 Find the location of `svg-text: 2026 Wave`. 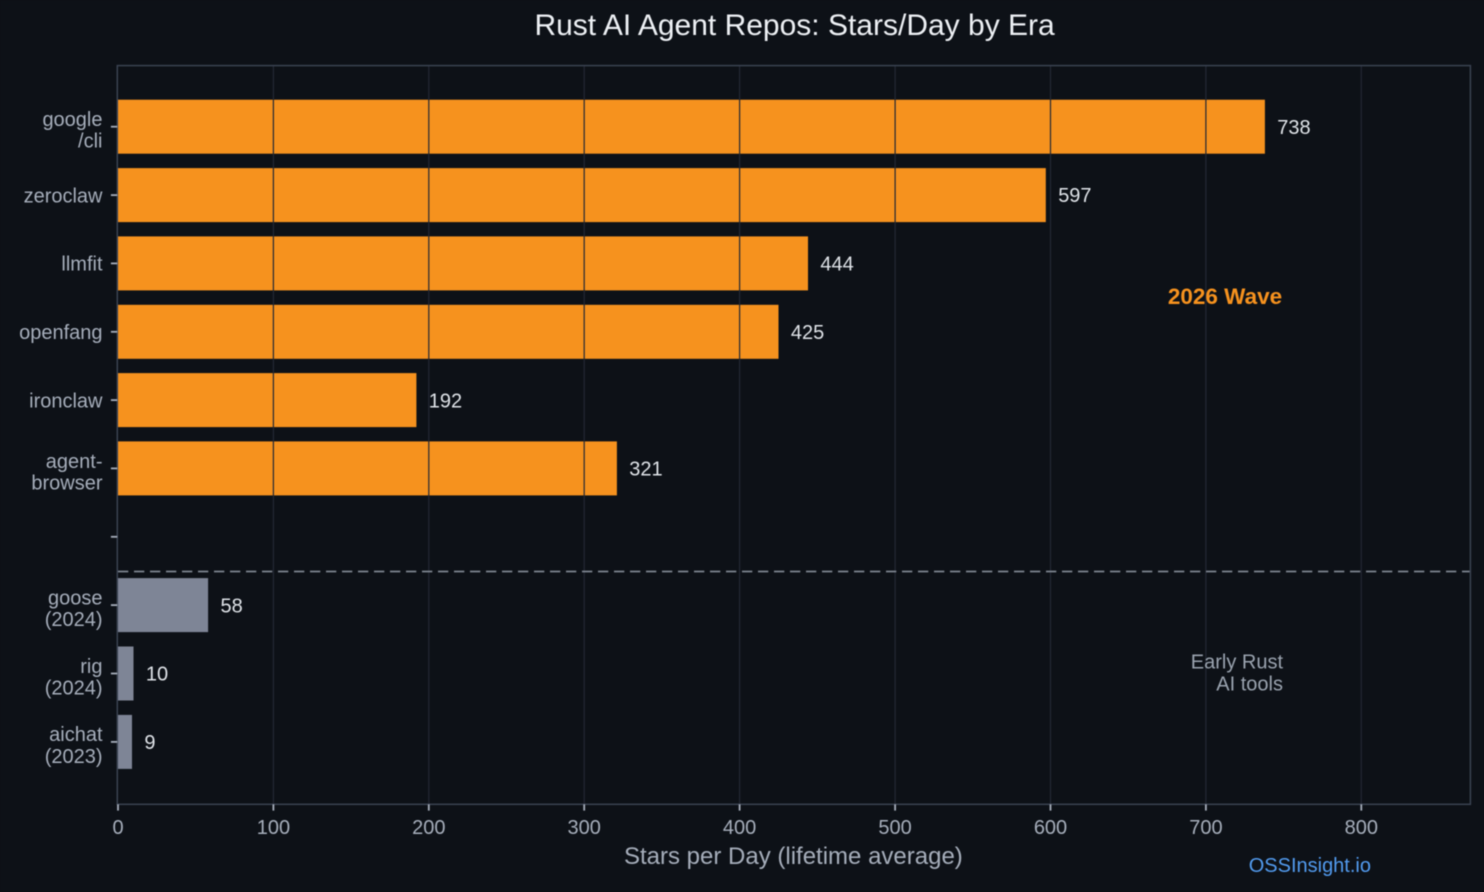

svg-text: 2026 Wave is located at coordinates (1225, 296).